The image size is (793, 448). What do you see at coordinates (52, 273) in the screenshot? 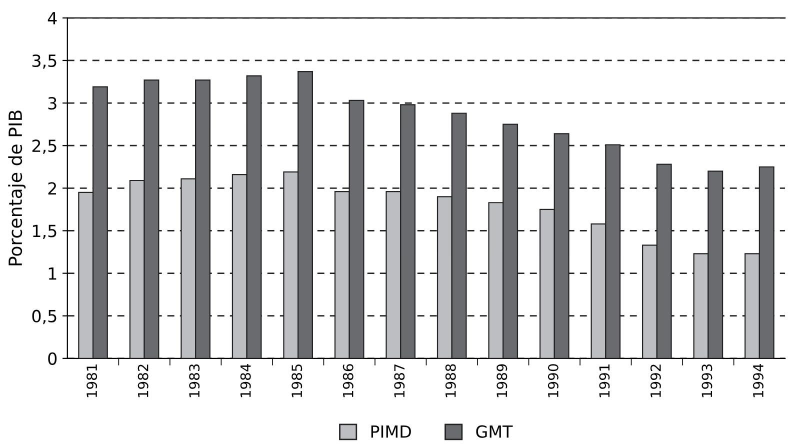
I see `y-tick-label: 1` at bounding box center [52, 273].